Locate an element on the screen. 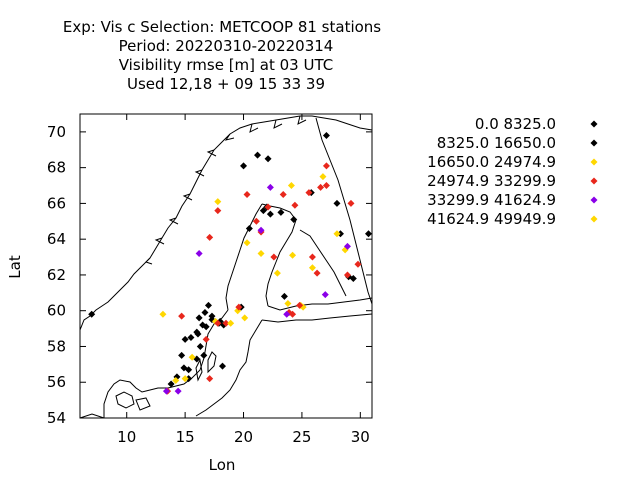 This screenshot has width=640, height=480. y-axis-label: Lat is located at coordinates (15, 267).